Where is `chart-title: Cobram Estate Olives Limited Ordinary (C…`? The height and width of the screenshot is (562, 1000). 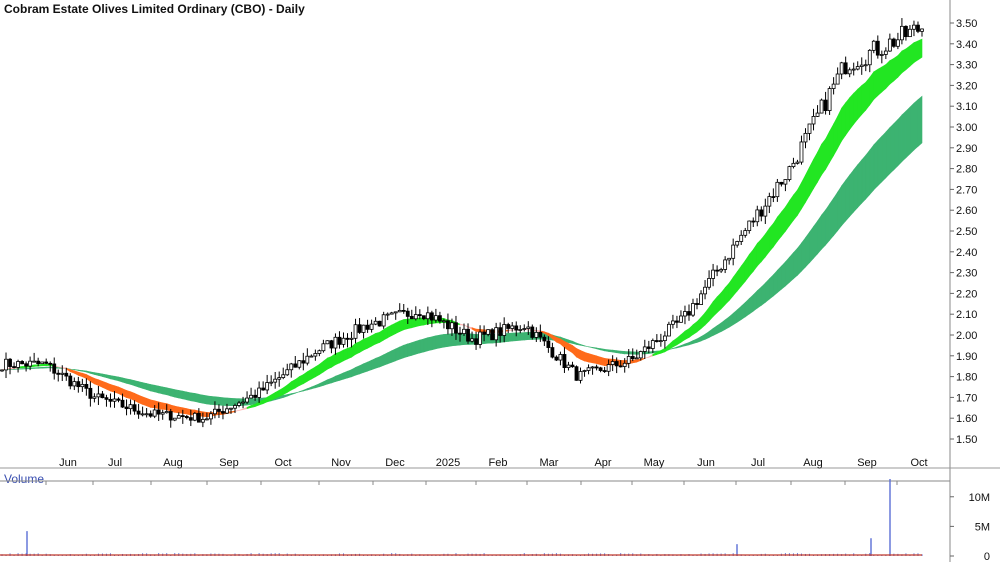 chart-title: Cobram Estate Olives Limited Ordinary (C… is located at coordinates (154, 9).